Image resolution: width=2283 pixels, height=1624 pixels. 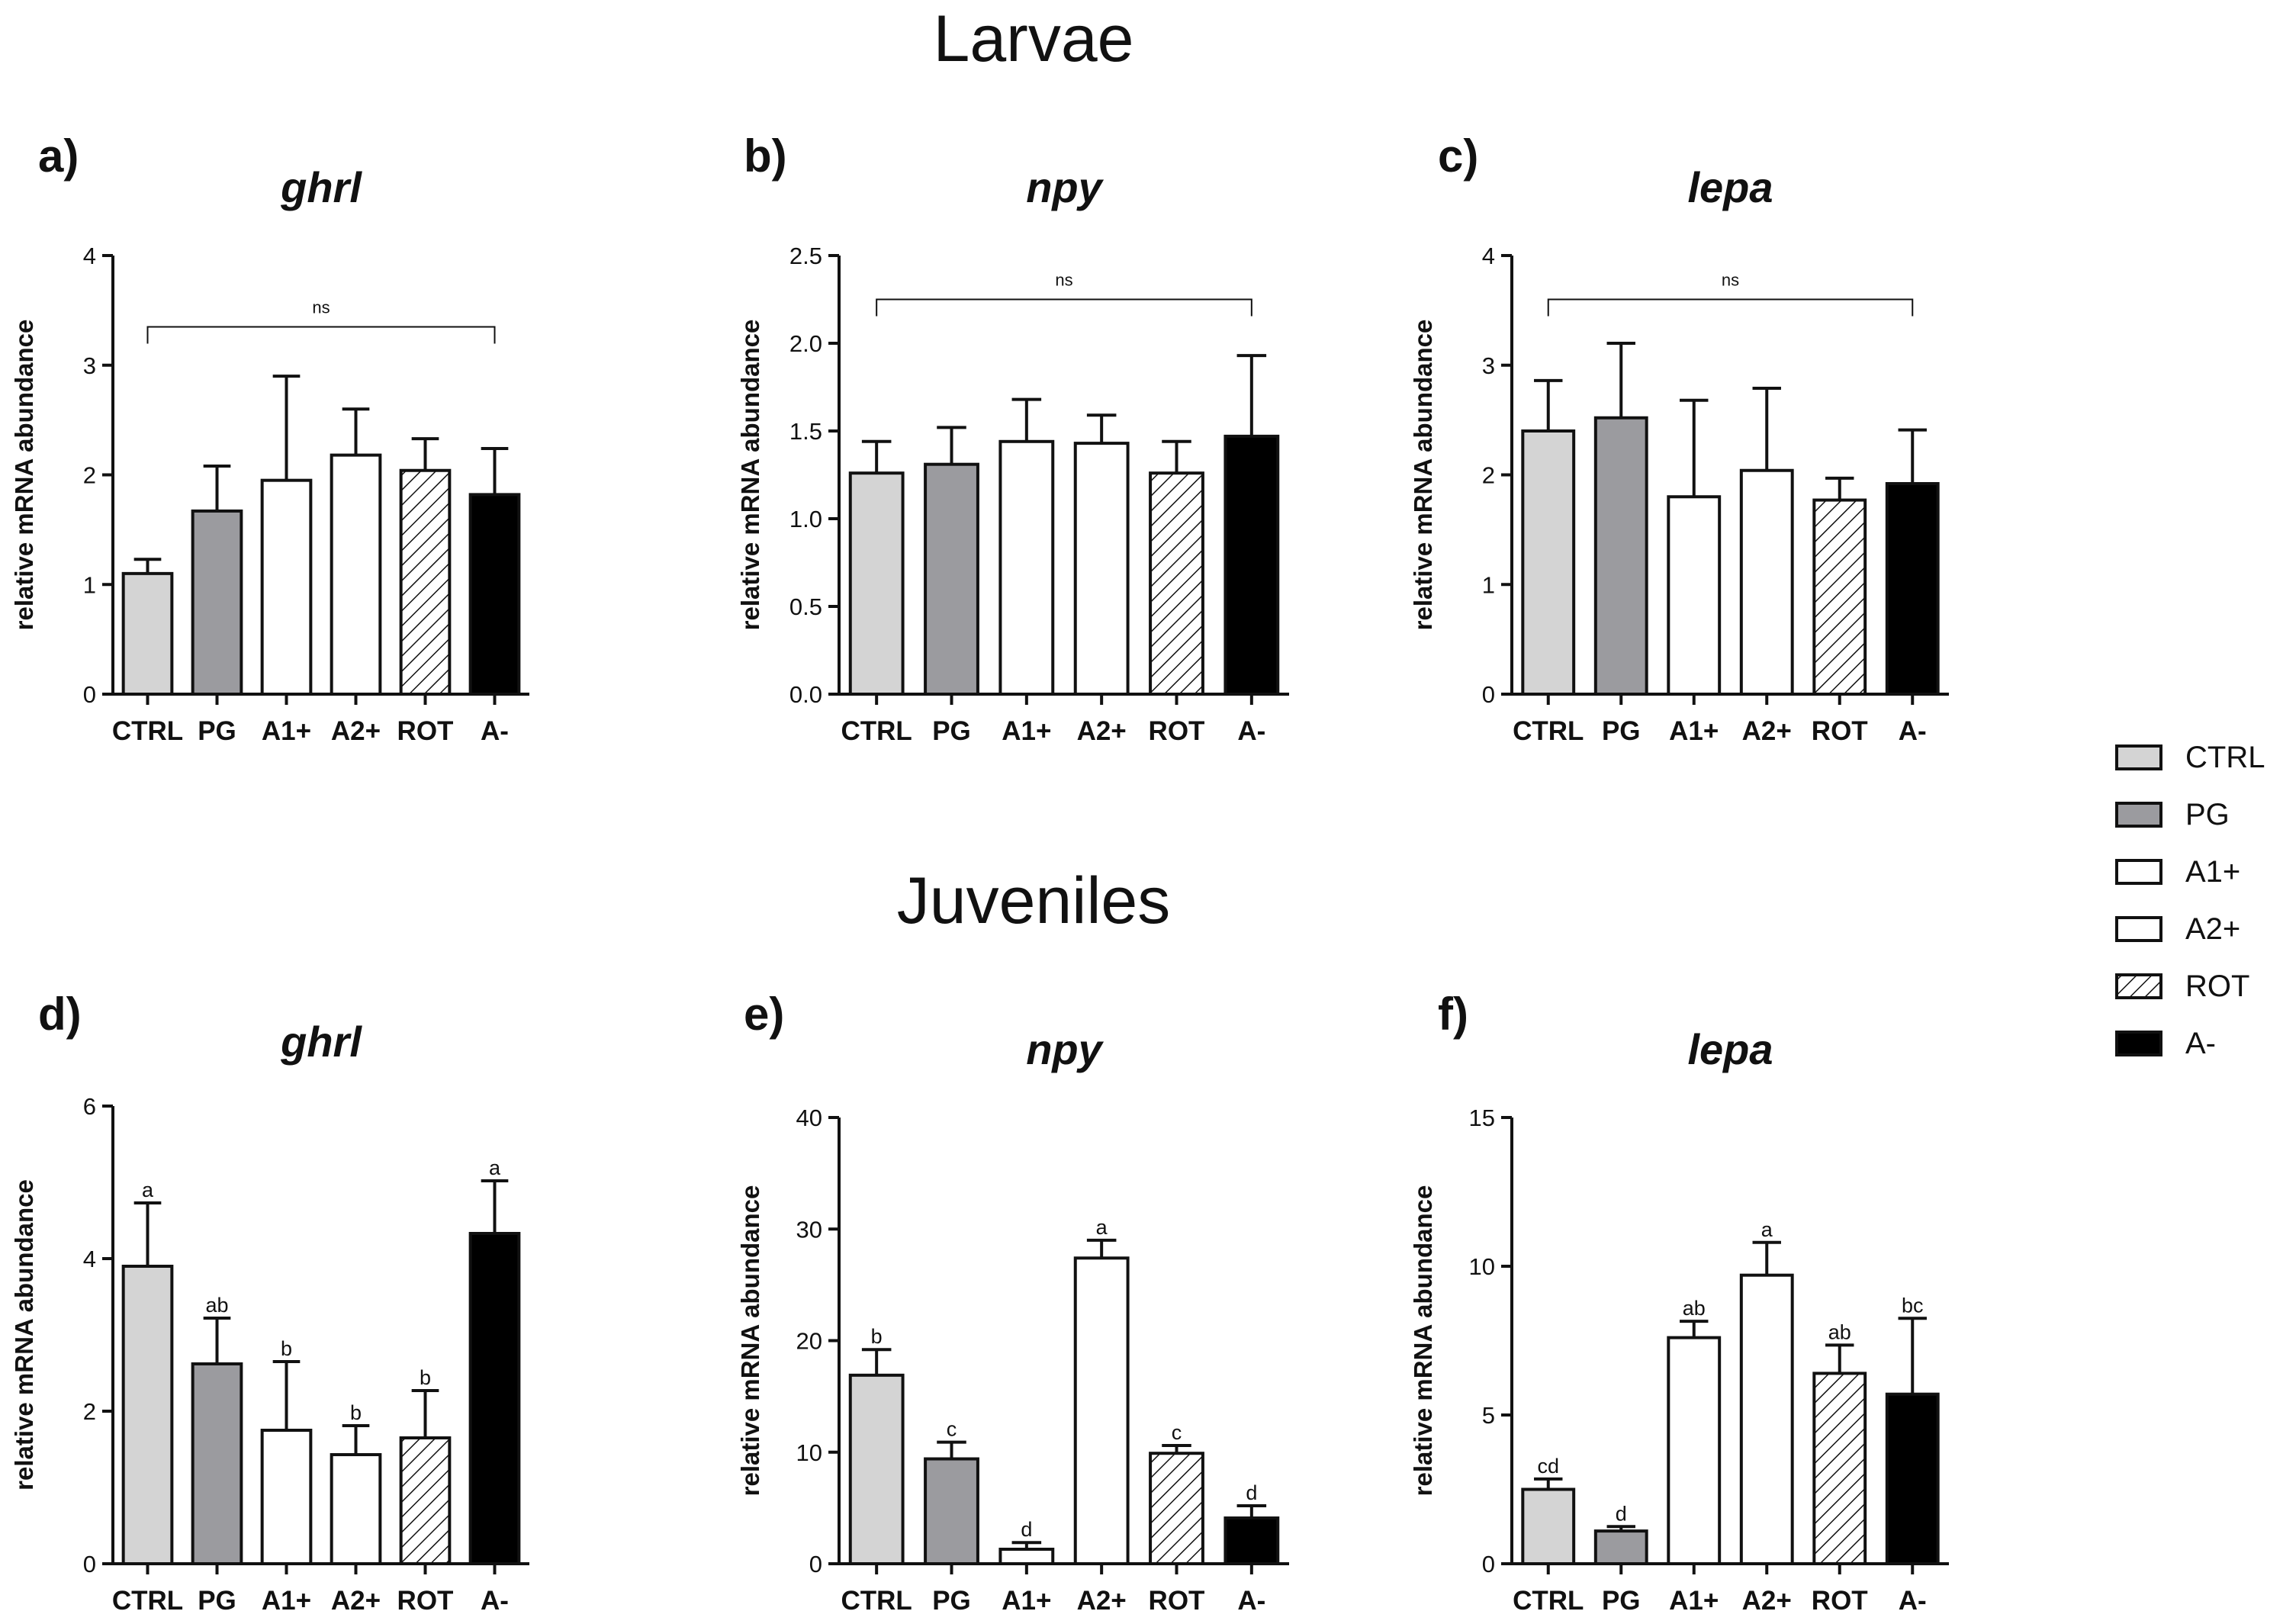 I want to click on y-tick-label: 2, so click(x=89, y=1411).